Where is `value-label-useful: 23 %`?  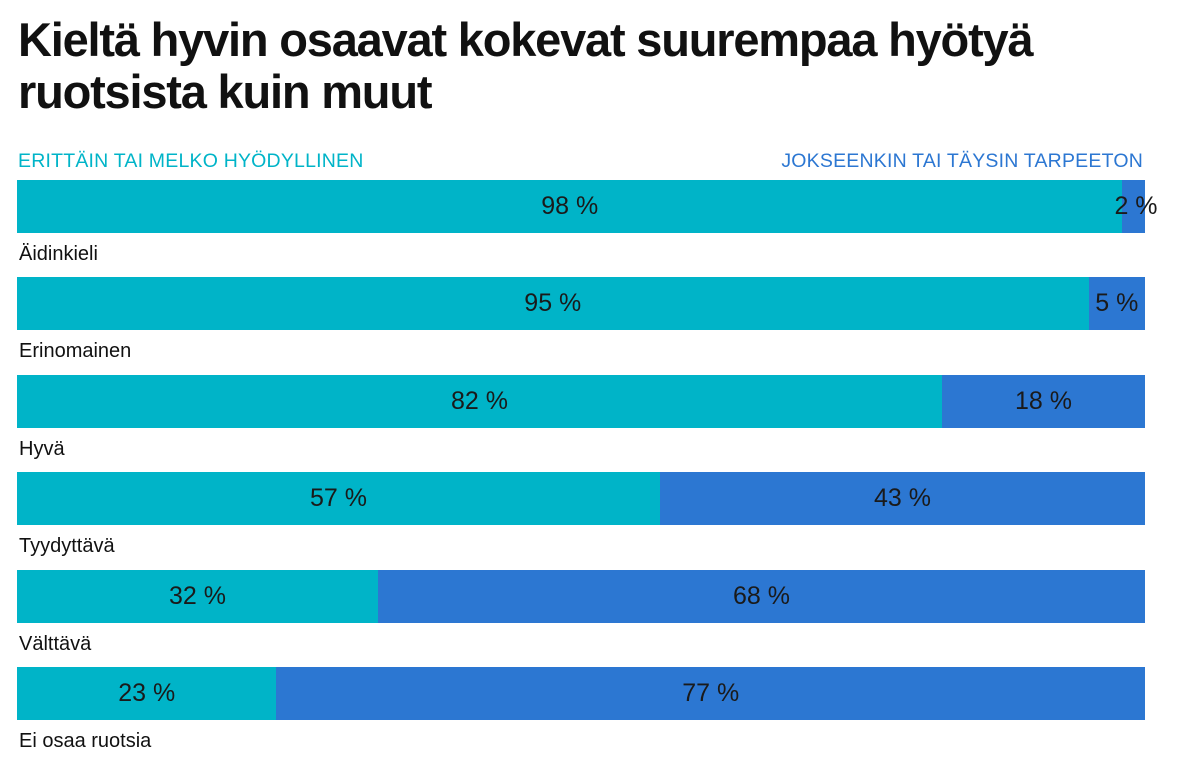 value-label-useful: 23 % is located at coordinates (146, 693).